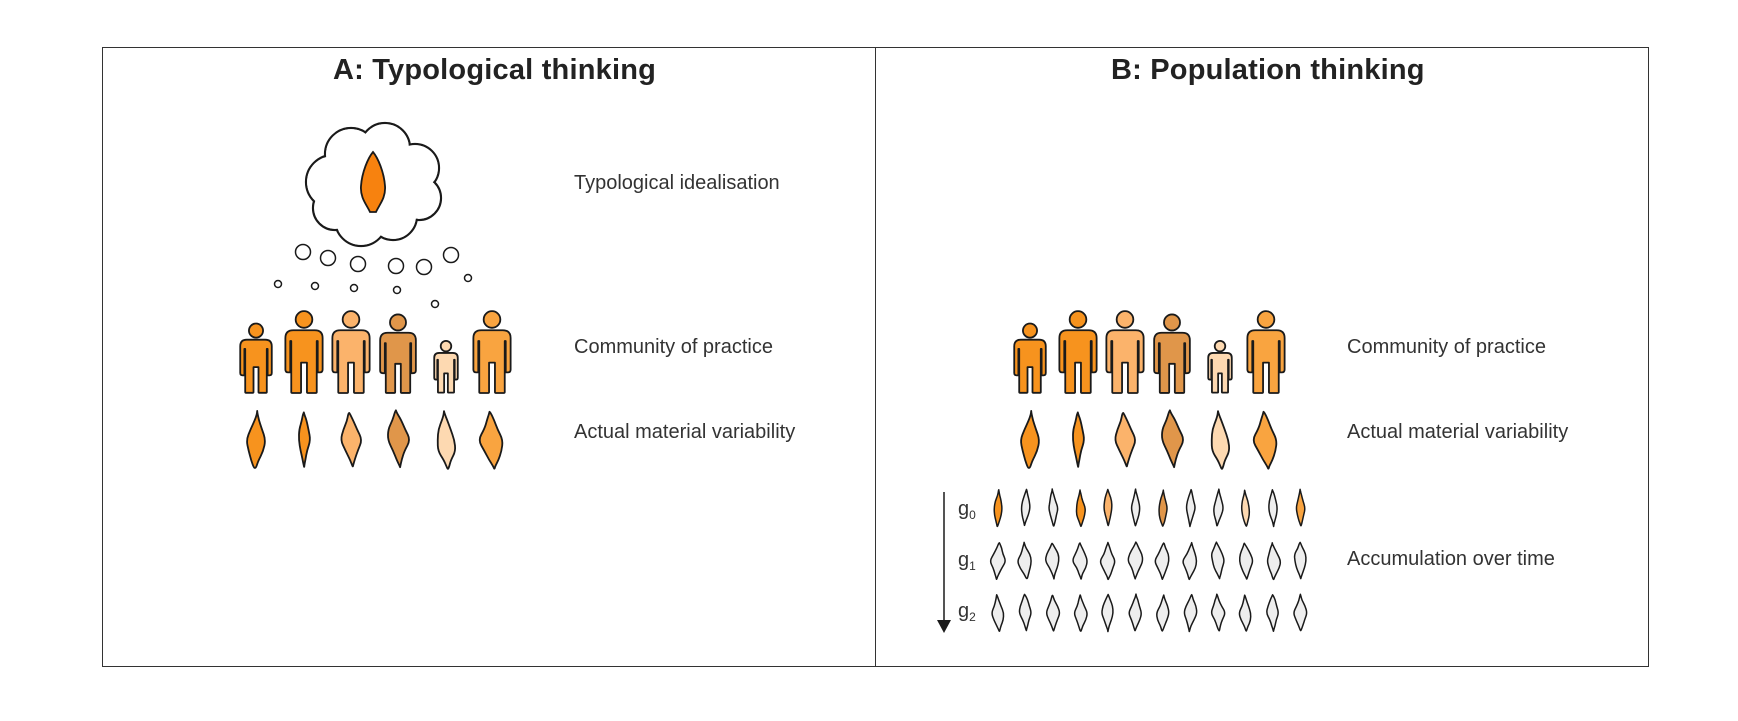  What do you see at coordinates (373, 276) in the screenshot?
I see `thought-bubbles` at bounding box center [373, 276].